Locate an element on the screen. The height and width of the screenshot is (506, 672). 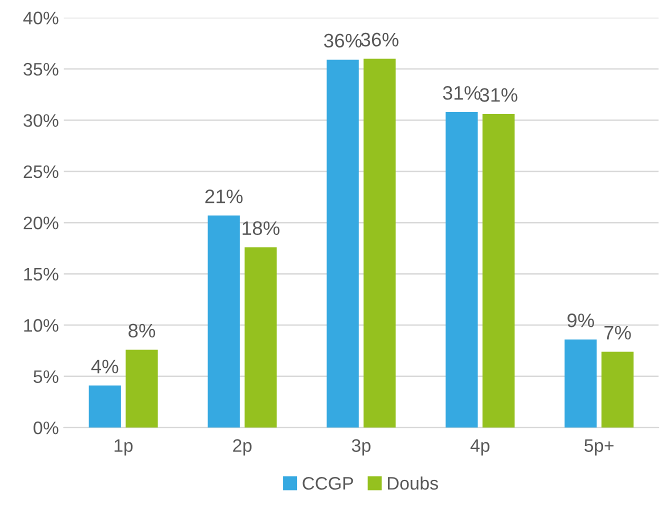
data-label: 7% is located at coordinates (617, 333).